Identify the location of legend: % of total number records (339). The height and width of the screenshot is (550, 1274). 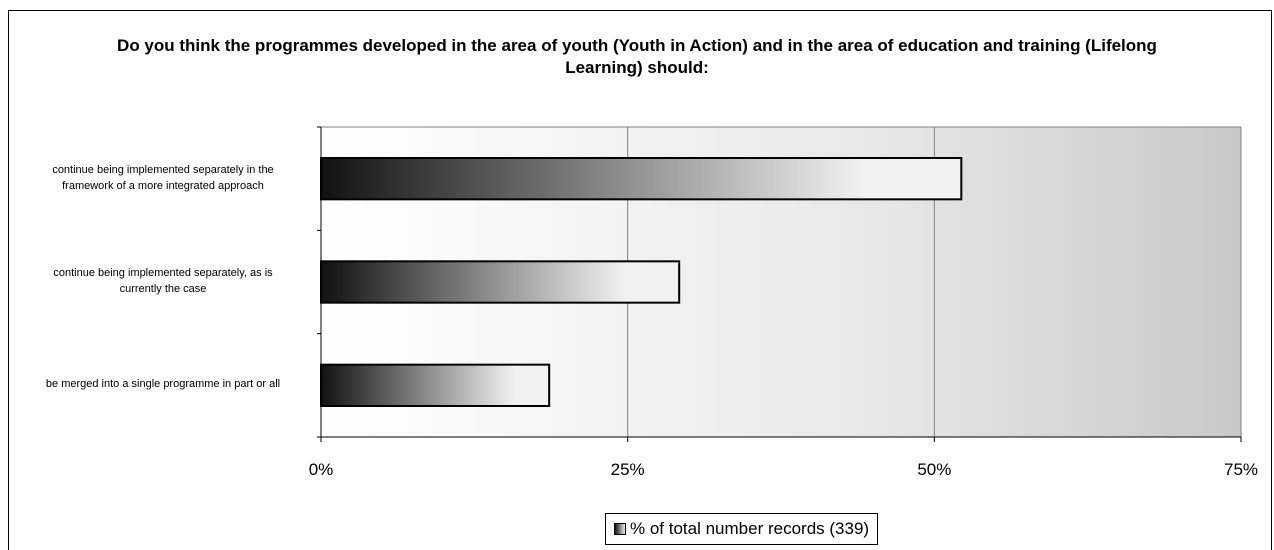
(742, 529).